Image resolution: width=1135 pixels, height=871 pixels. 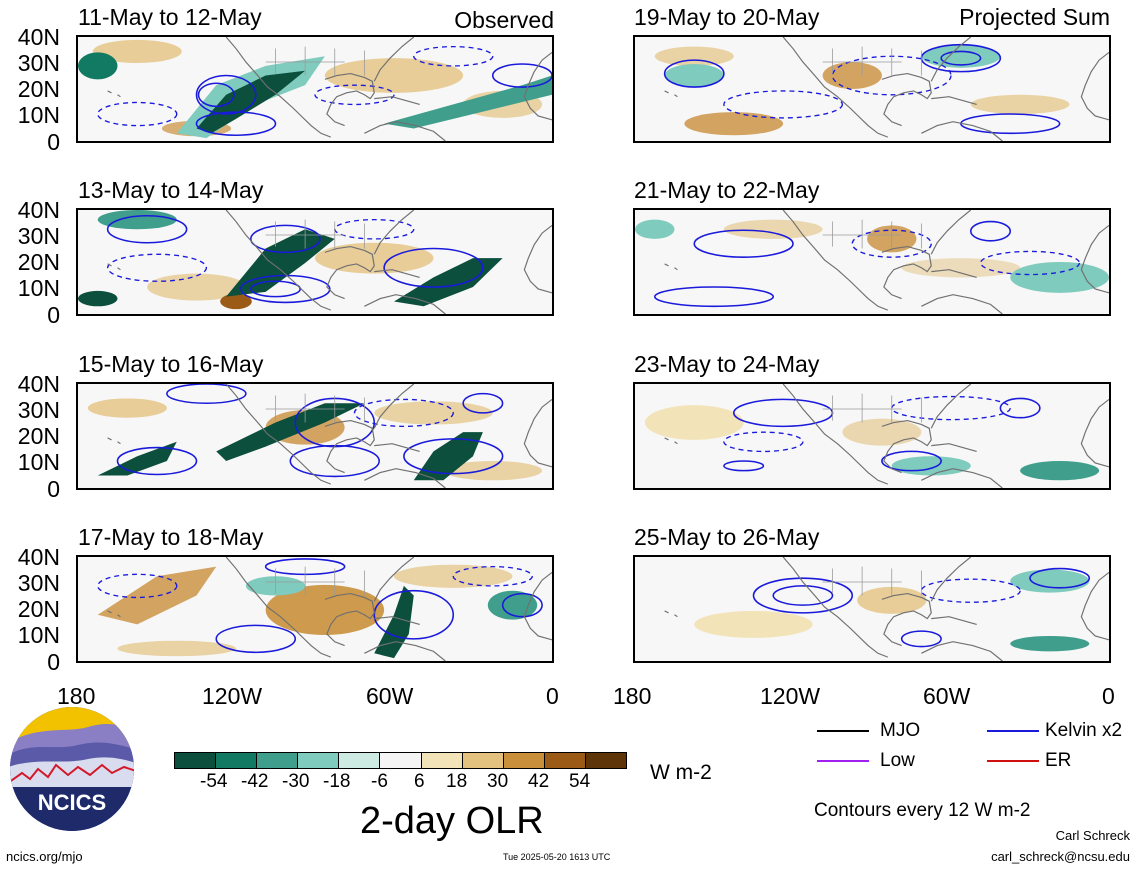 I want to click on colorbar-label: -42, so click(x=255, y=781).